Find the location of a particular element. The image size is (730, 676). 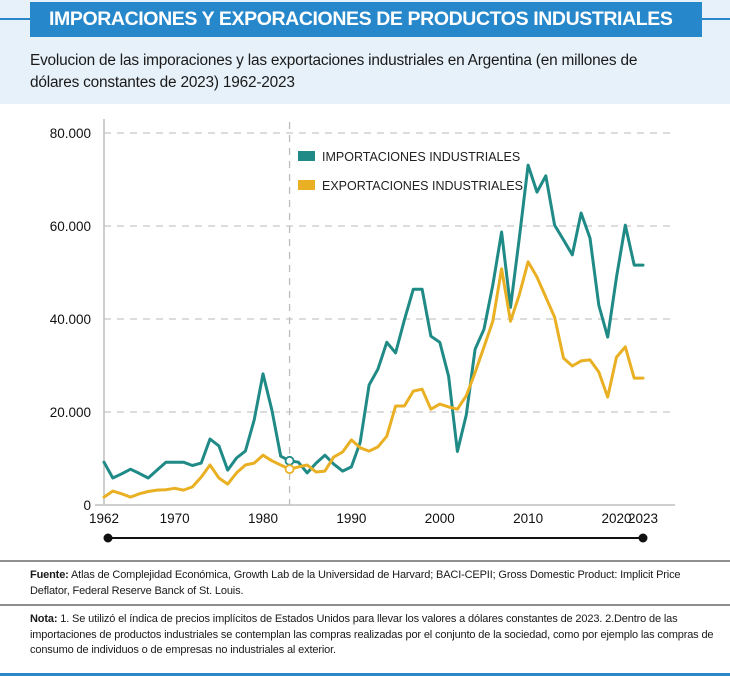

y-axis-ticks: 0 20.000 40.000 60.000 80.000 is located at coordinates (70, 319).